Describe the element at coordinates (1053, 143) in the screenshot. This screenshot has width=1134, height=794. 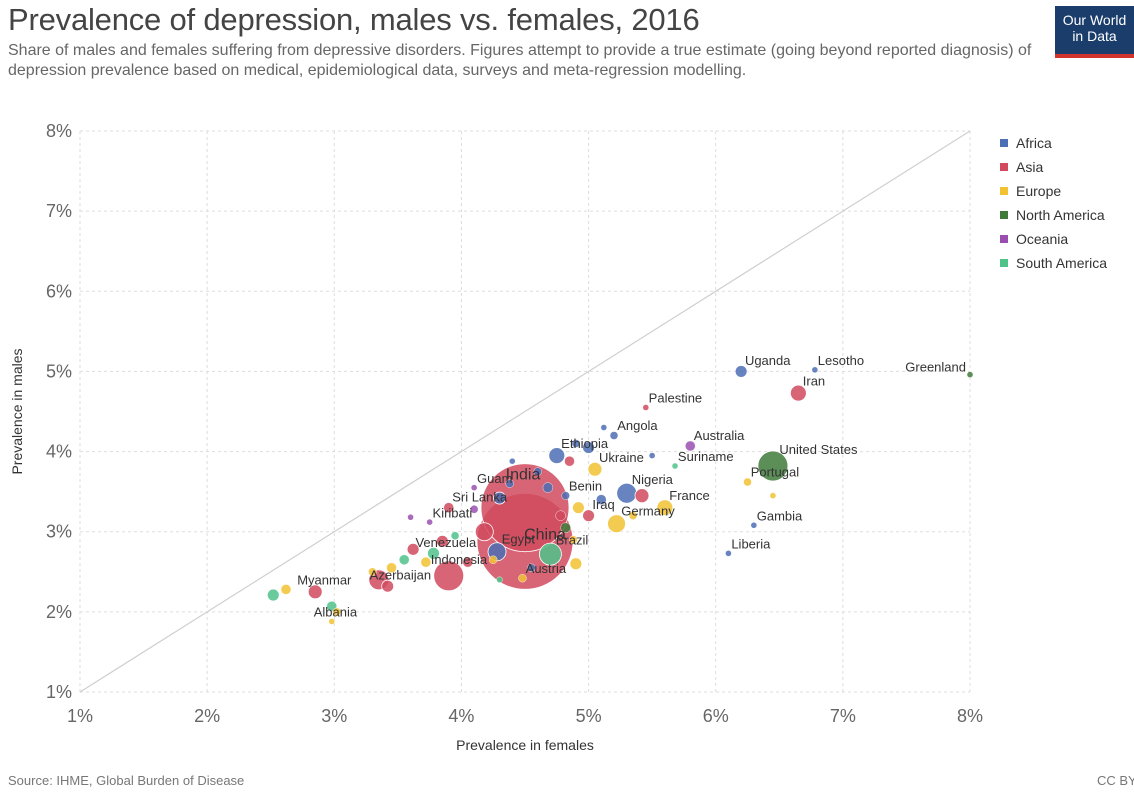
I see `legend-item: Africa` at that location.